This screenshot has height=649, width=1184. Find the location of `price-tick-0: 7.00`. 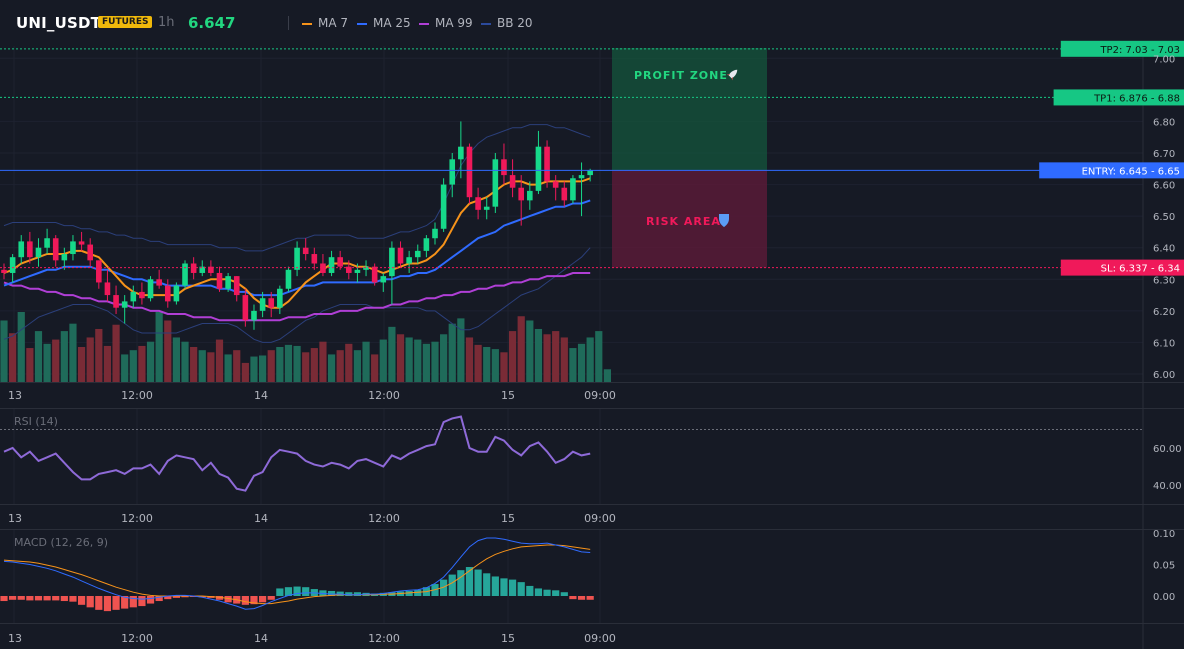

price-tick-0: 7.00 is located at coordinates (1164, 59).